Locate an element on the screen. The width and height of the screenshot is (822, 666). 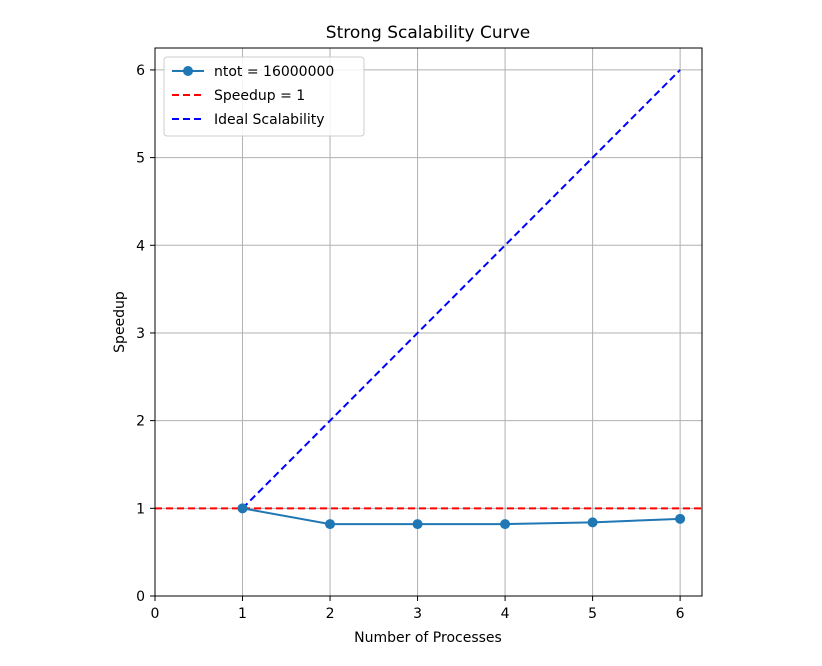
y-tick-label: 0 is located at coordinates (140, 597).